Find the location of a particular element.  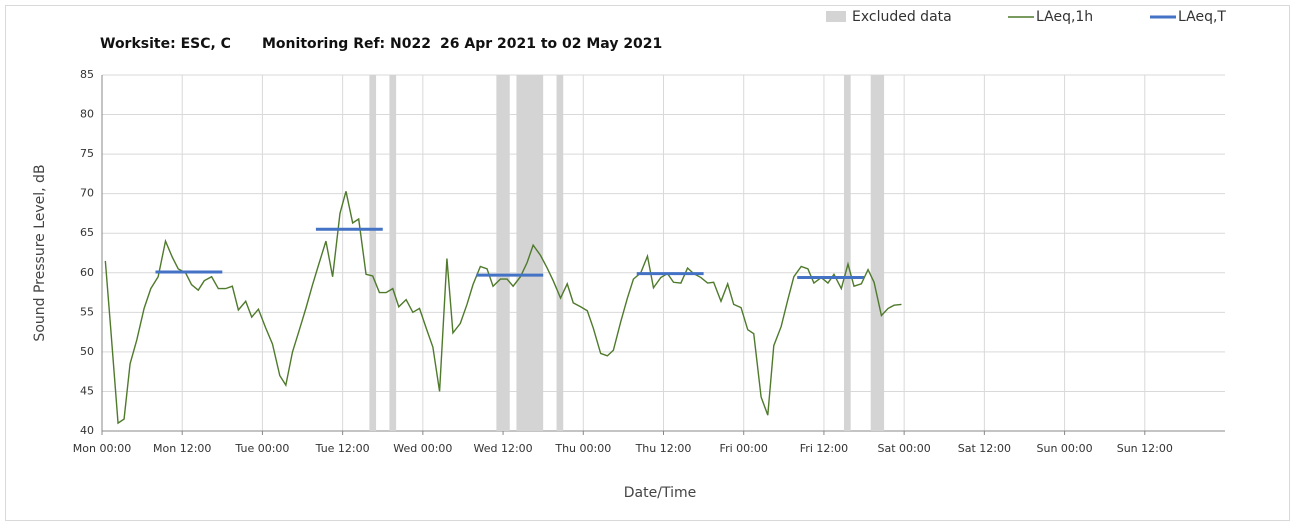

y-tick-label: 40 is located at coordinates (87, 430).